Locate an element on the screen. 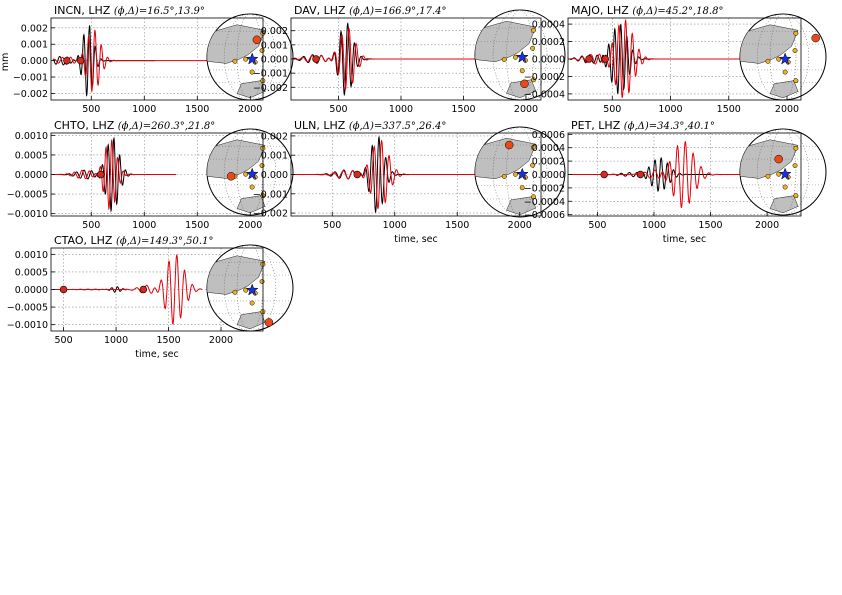  chart-title: PET, LHZ (ϕ,Δ)=34.3°,40.1° is located at coordinates (643, 125).